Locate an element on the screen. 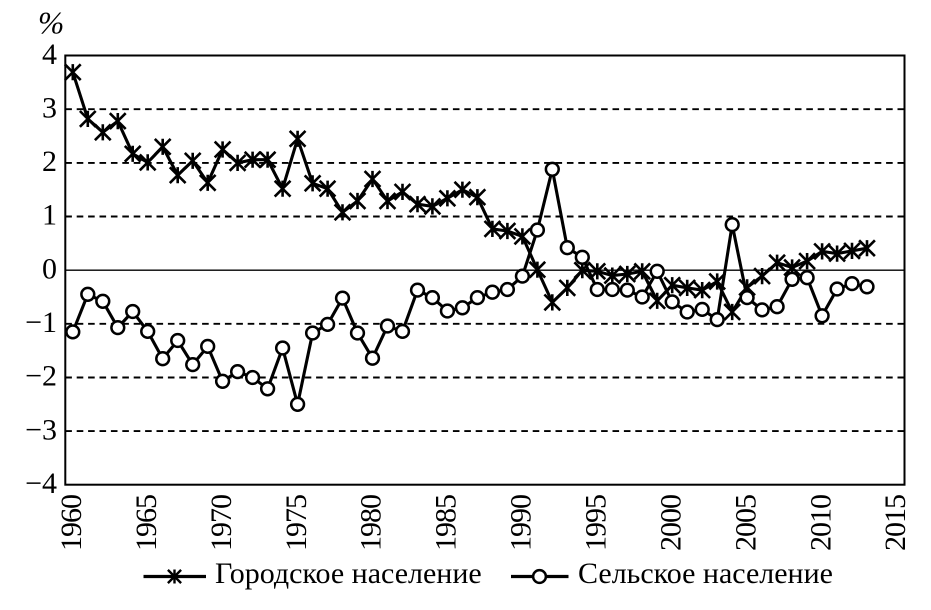  svg-text: 2 is located at coordinates (49, 161).